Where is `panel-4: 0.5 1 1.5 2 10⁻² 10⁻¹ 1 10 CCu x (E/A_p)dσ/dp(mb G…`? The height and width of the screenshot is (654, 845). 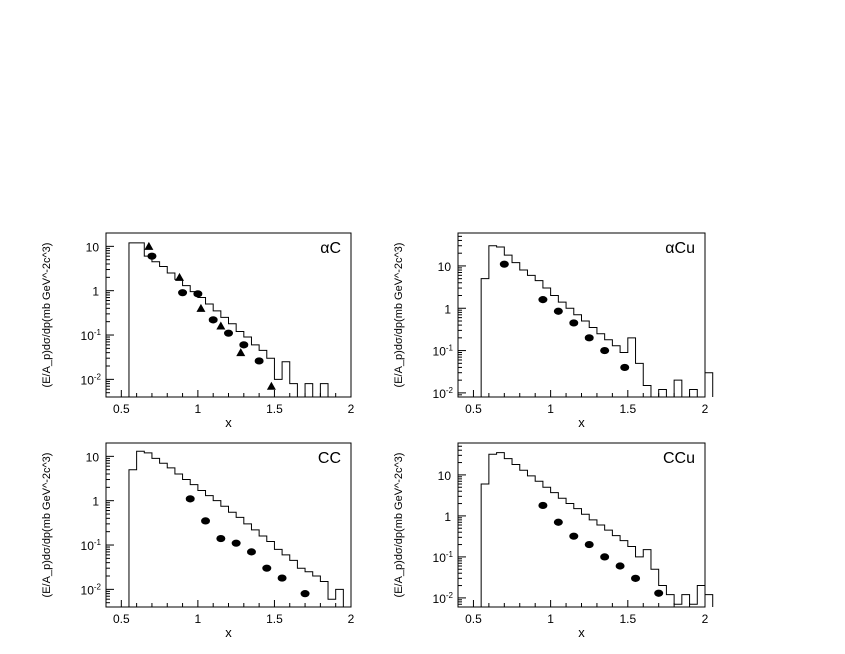 panel-4: 0.5 1 1.5 2 10⁻² 10⁻¹ 1 10 CCu x (E/A_p)dσ/dp(mb G… is located at coordinates (553, 541).